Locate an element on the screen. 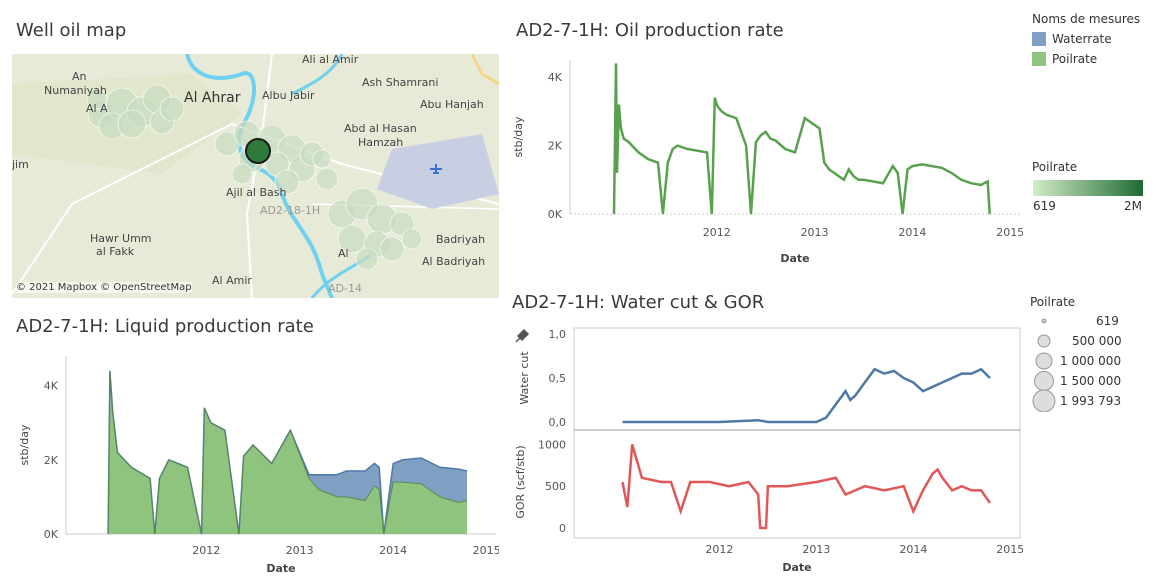 The image size is (1155, 584). color-legend-title: Poilrate is located at coordinates (1055, 167).